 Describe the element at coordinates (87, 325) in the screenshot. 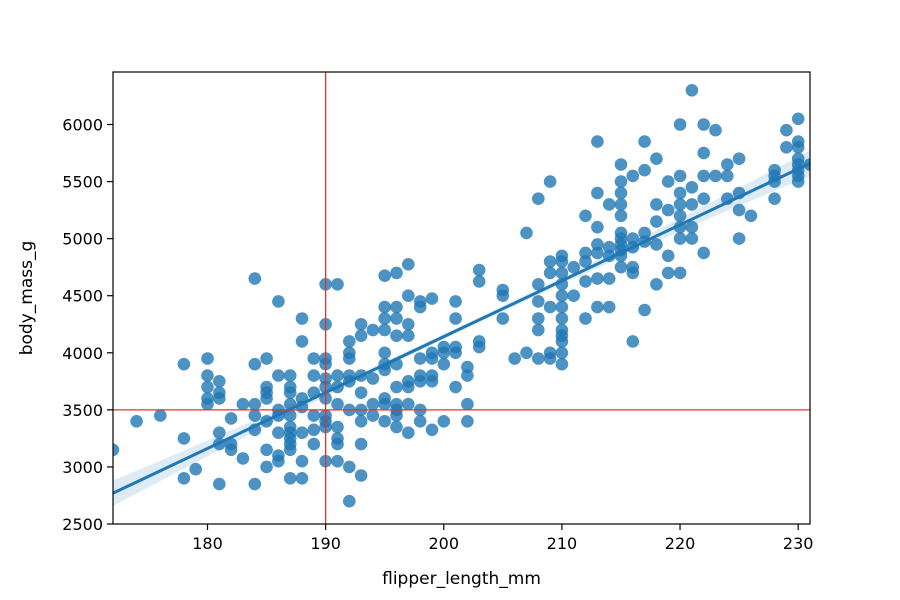

I see `y-axis-ticks: 2500 3000 3500 4000 4500 5000 5500 6000` at that location.